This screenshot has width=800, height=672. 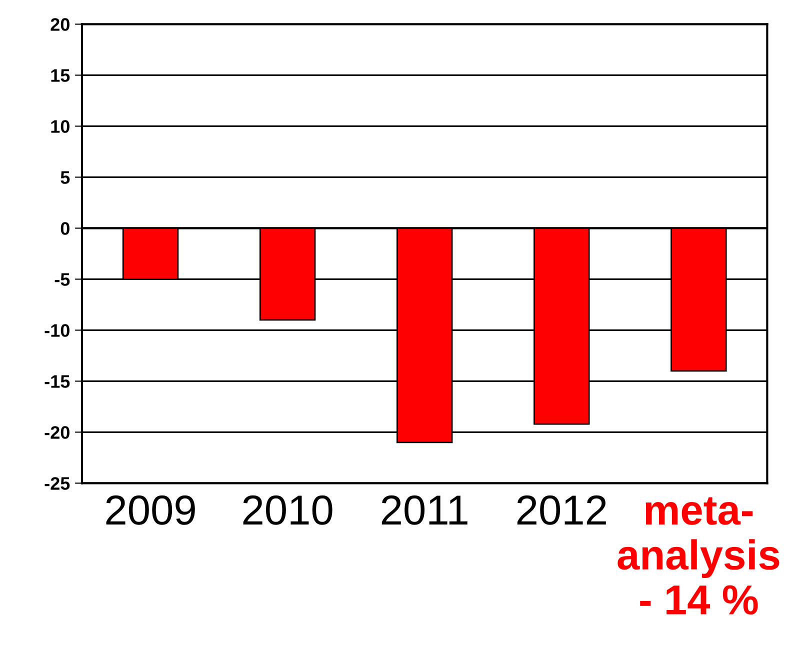 What do you see at coordinates (65, 177) in the screenshot?
I see `y-tick-label: 5` at bounding box center [65, 177].